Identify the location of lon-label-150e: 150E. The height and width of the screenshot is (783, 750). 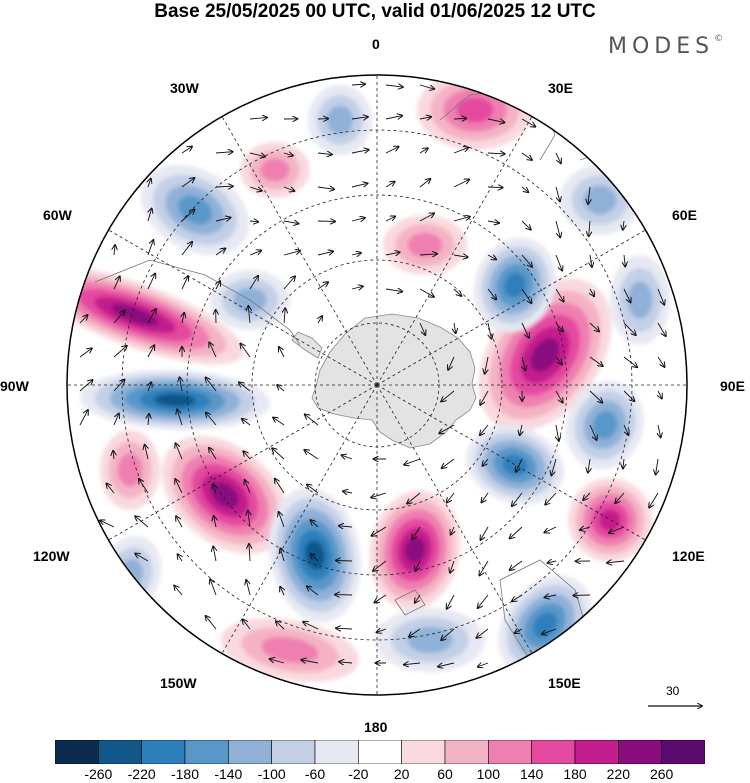
(564, 683).